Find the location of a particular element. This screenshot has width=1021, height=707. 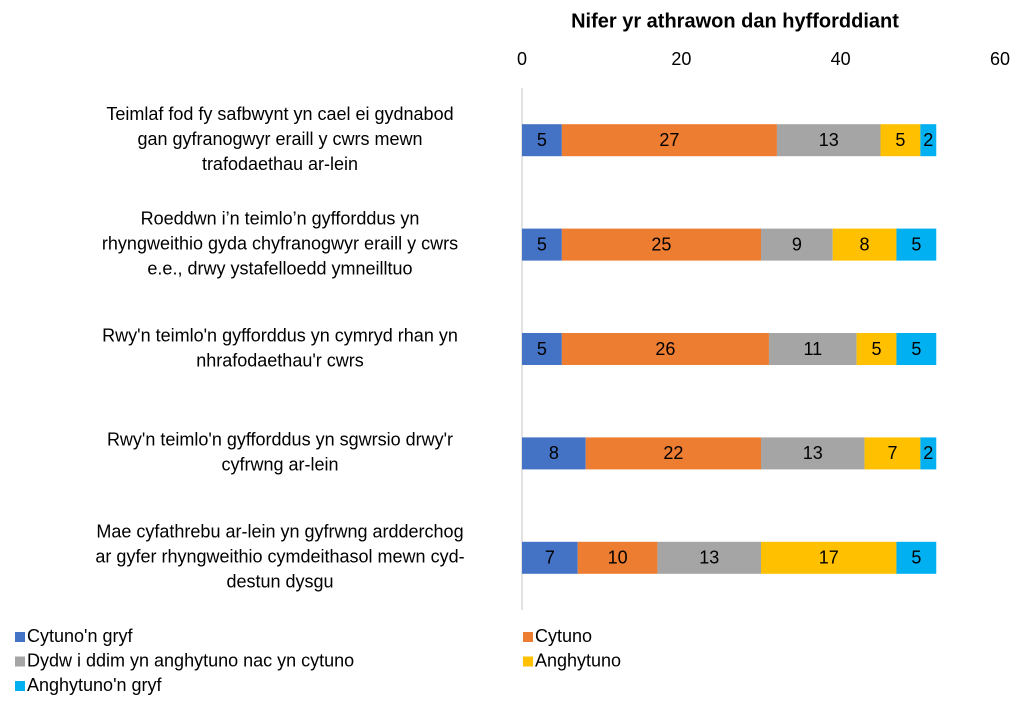

legend-label: Cytuno'n gryf is located at coordinates (80, 636).